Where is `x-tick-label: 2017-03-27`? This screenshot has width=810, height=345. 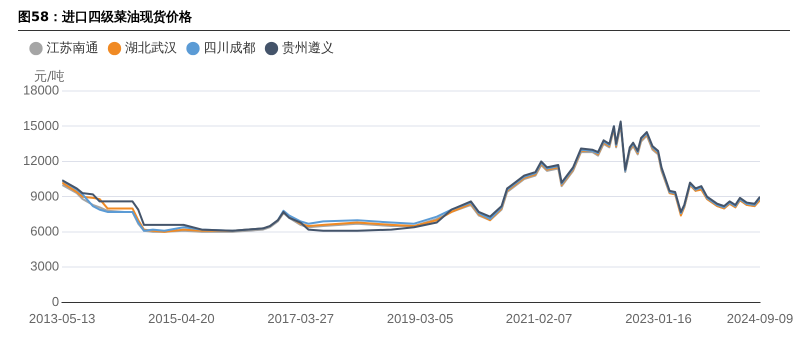
x-tick-label: 2017-03-27 is located at coordinates (300, 318).